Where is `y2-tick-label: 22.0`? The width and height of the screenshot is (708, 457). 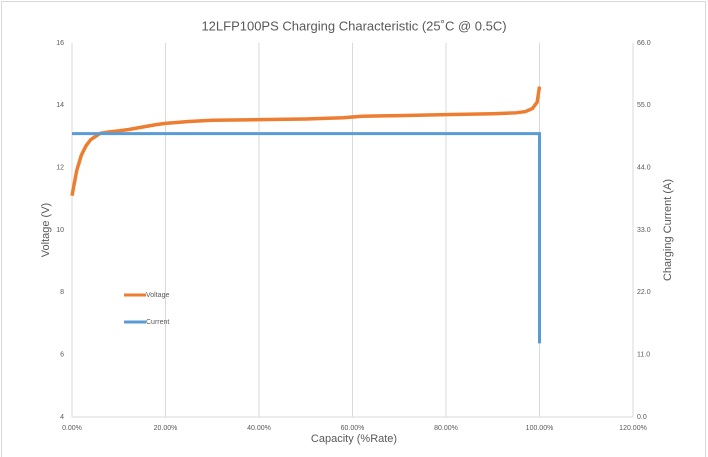 y2-tick-label: 22.0 is located at coordinates (644, 292).